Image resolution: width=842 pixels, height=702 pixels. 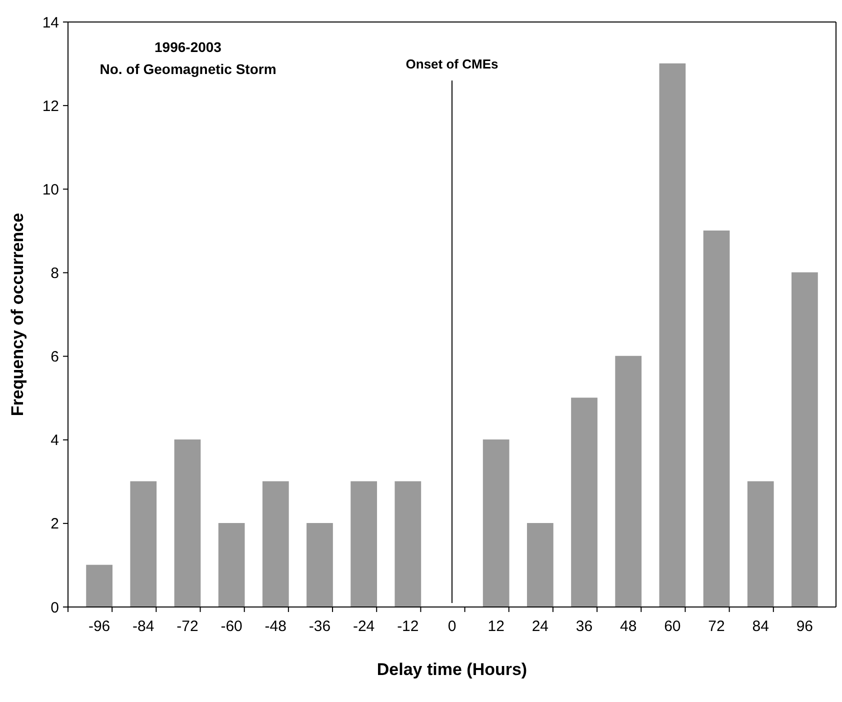 I want to click on x-axis-title: Delay time (Hours), so click(x=452, y=669).